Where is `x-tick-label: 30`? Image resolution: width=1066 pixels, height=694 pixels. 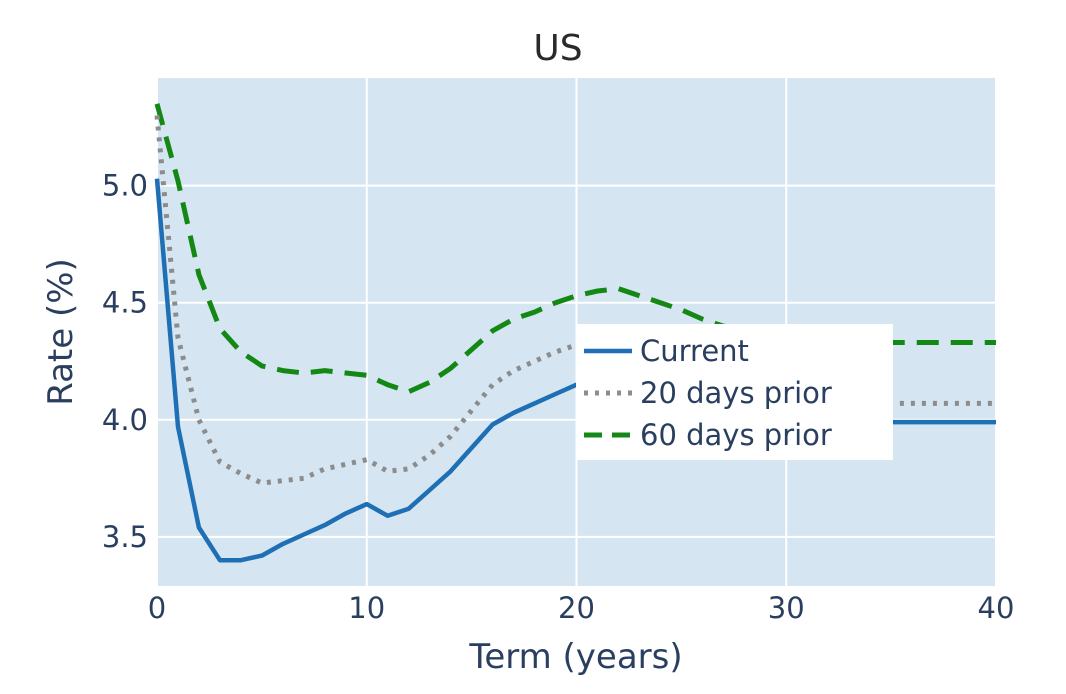
x-tick-label: 30 is located at coordinates (786, 608).